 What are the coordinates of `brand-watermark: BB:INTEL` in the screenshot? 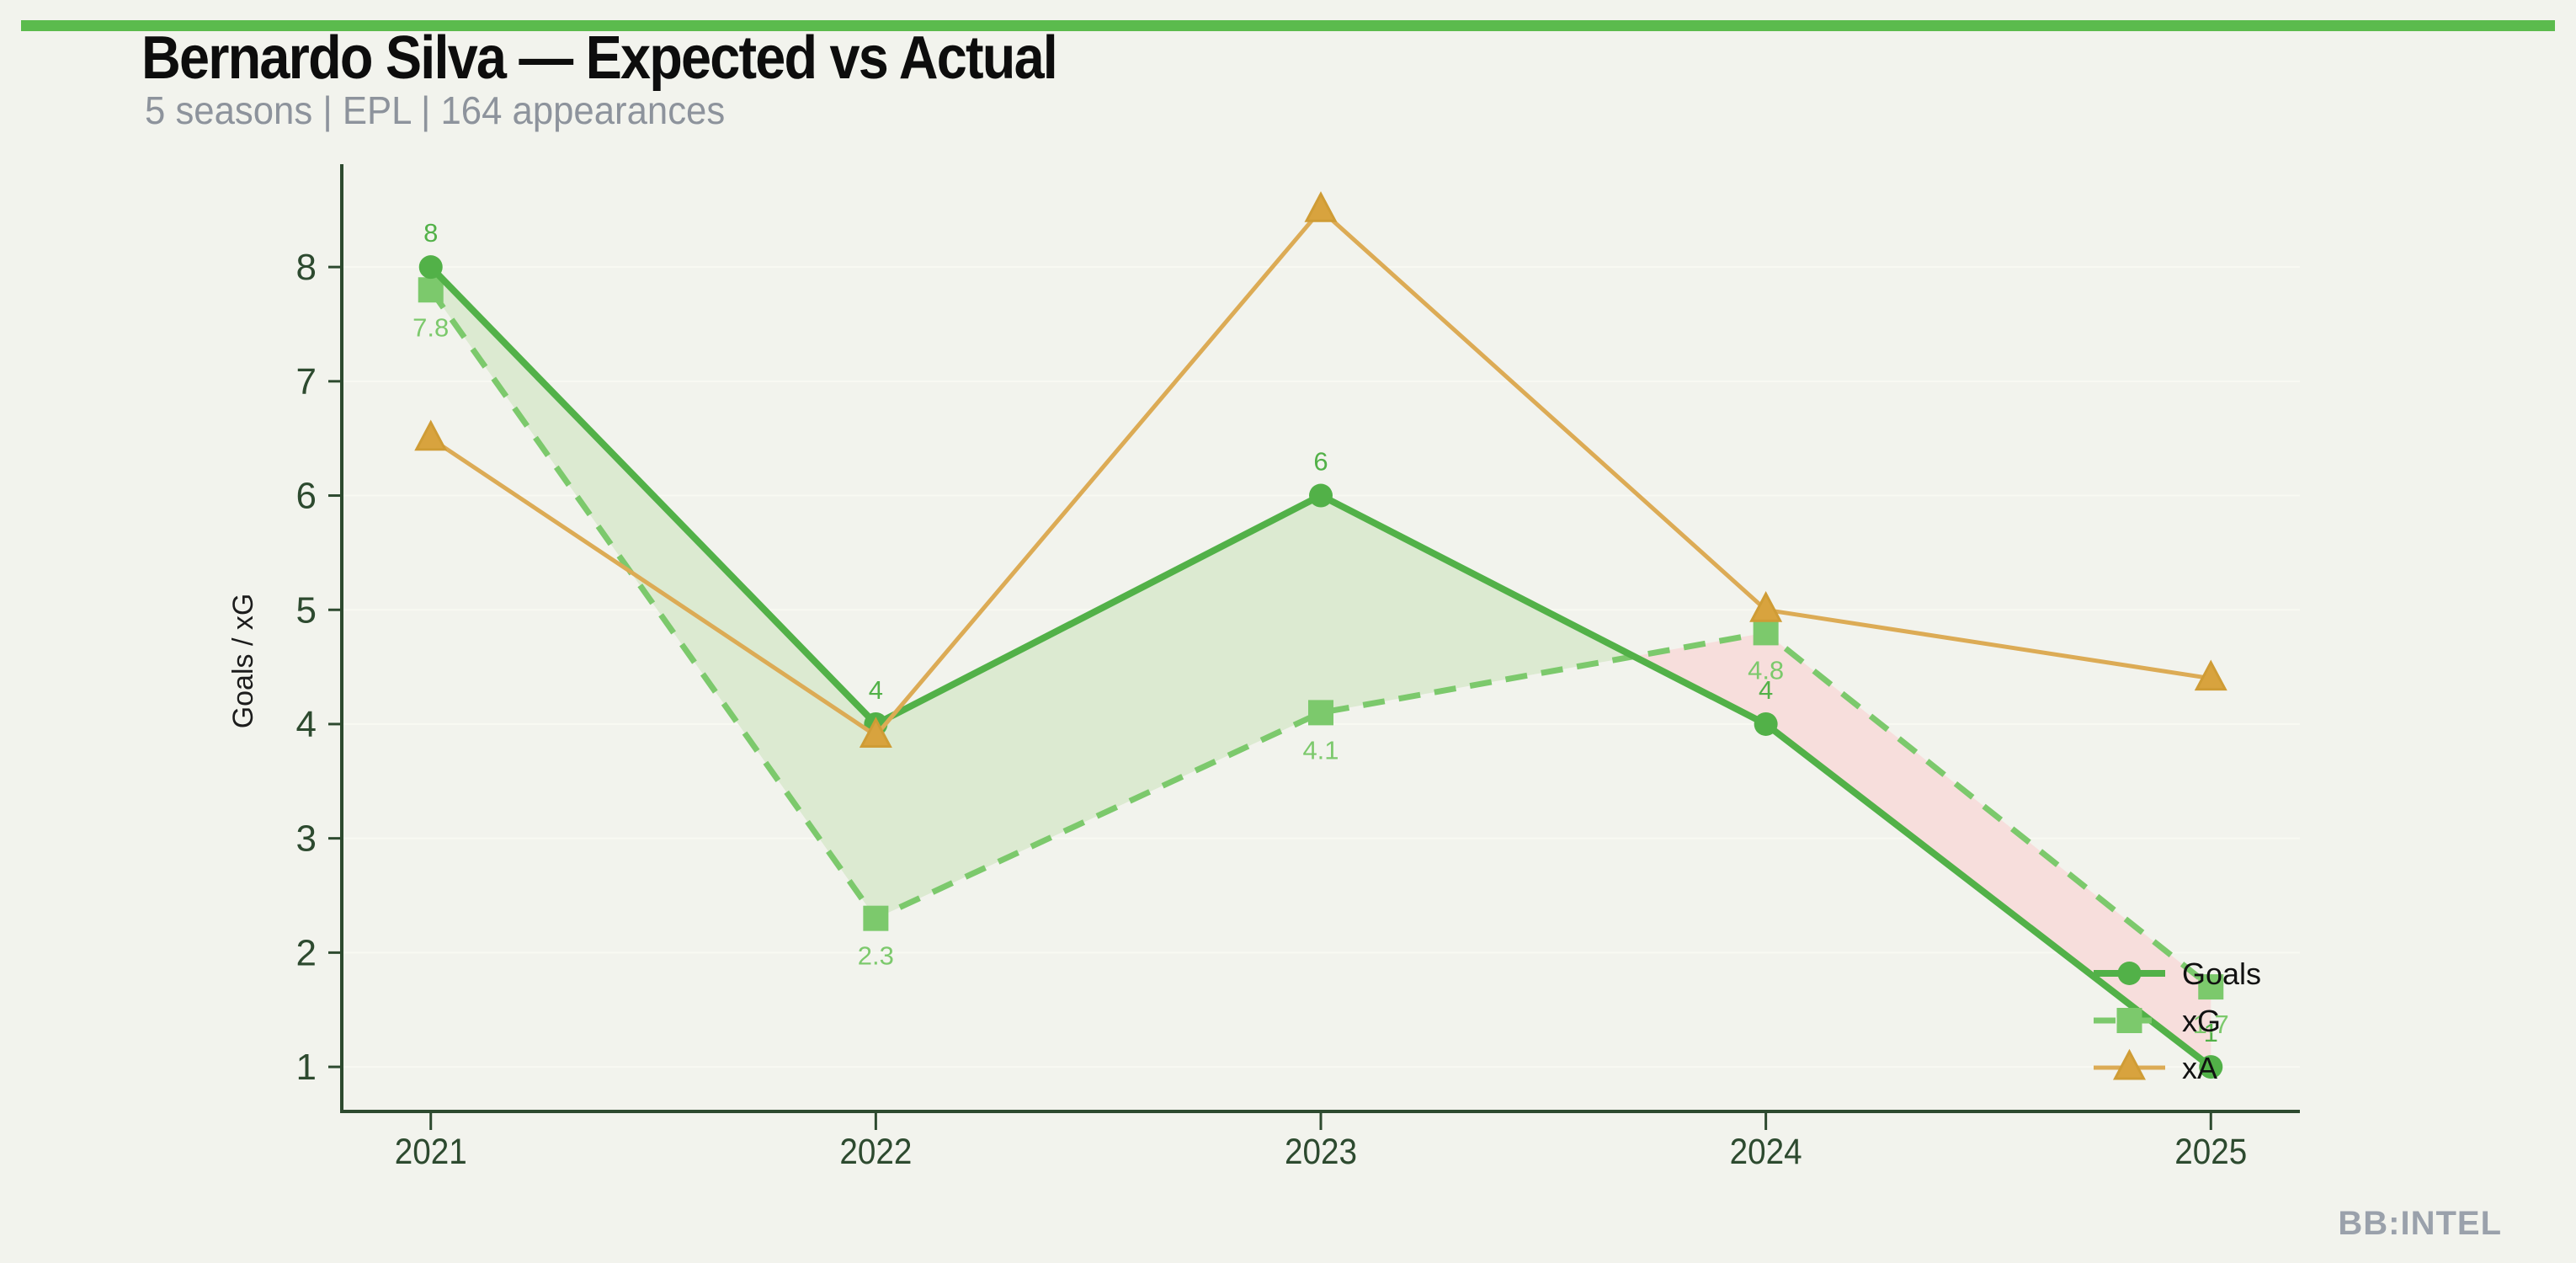 It's located at (2420, 1223).